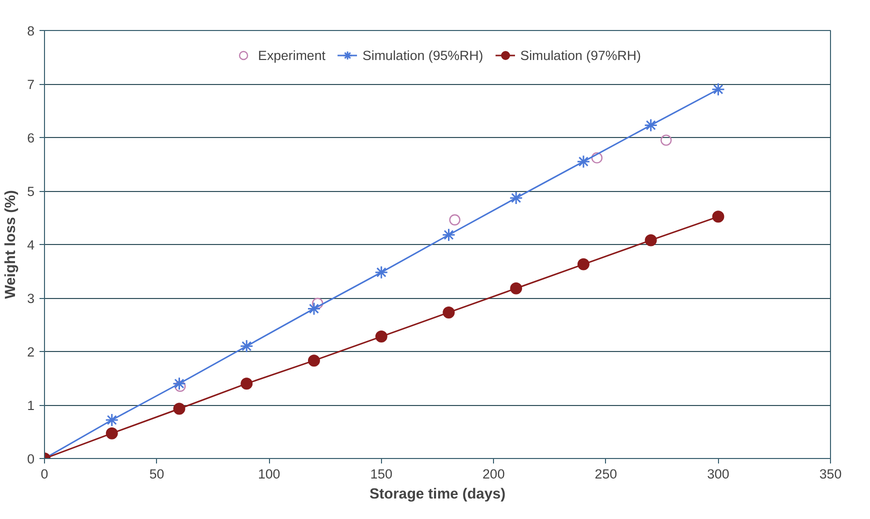 This screenshot has height=519, width=870. I want to click on x-tick-label: 300, so click(718, 474).